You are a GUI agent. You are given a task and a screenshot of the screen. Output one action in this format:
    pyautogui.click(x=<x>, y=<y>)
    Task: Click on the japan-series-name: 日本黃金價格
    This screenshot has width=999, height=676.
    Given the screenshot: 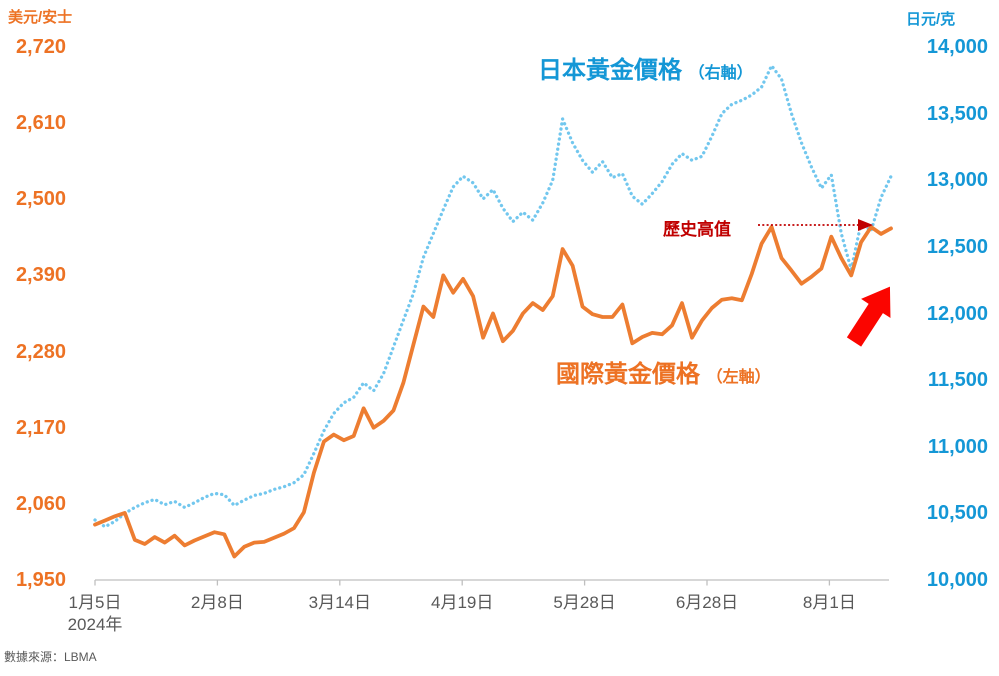 What is the action you would take?
    pyautogui.click(x=610, y=70)
    